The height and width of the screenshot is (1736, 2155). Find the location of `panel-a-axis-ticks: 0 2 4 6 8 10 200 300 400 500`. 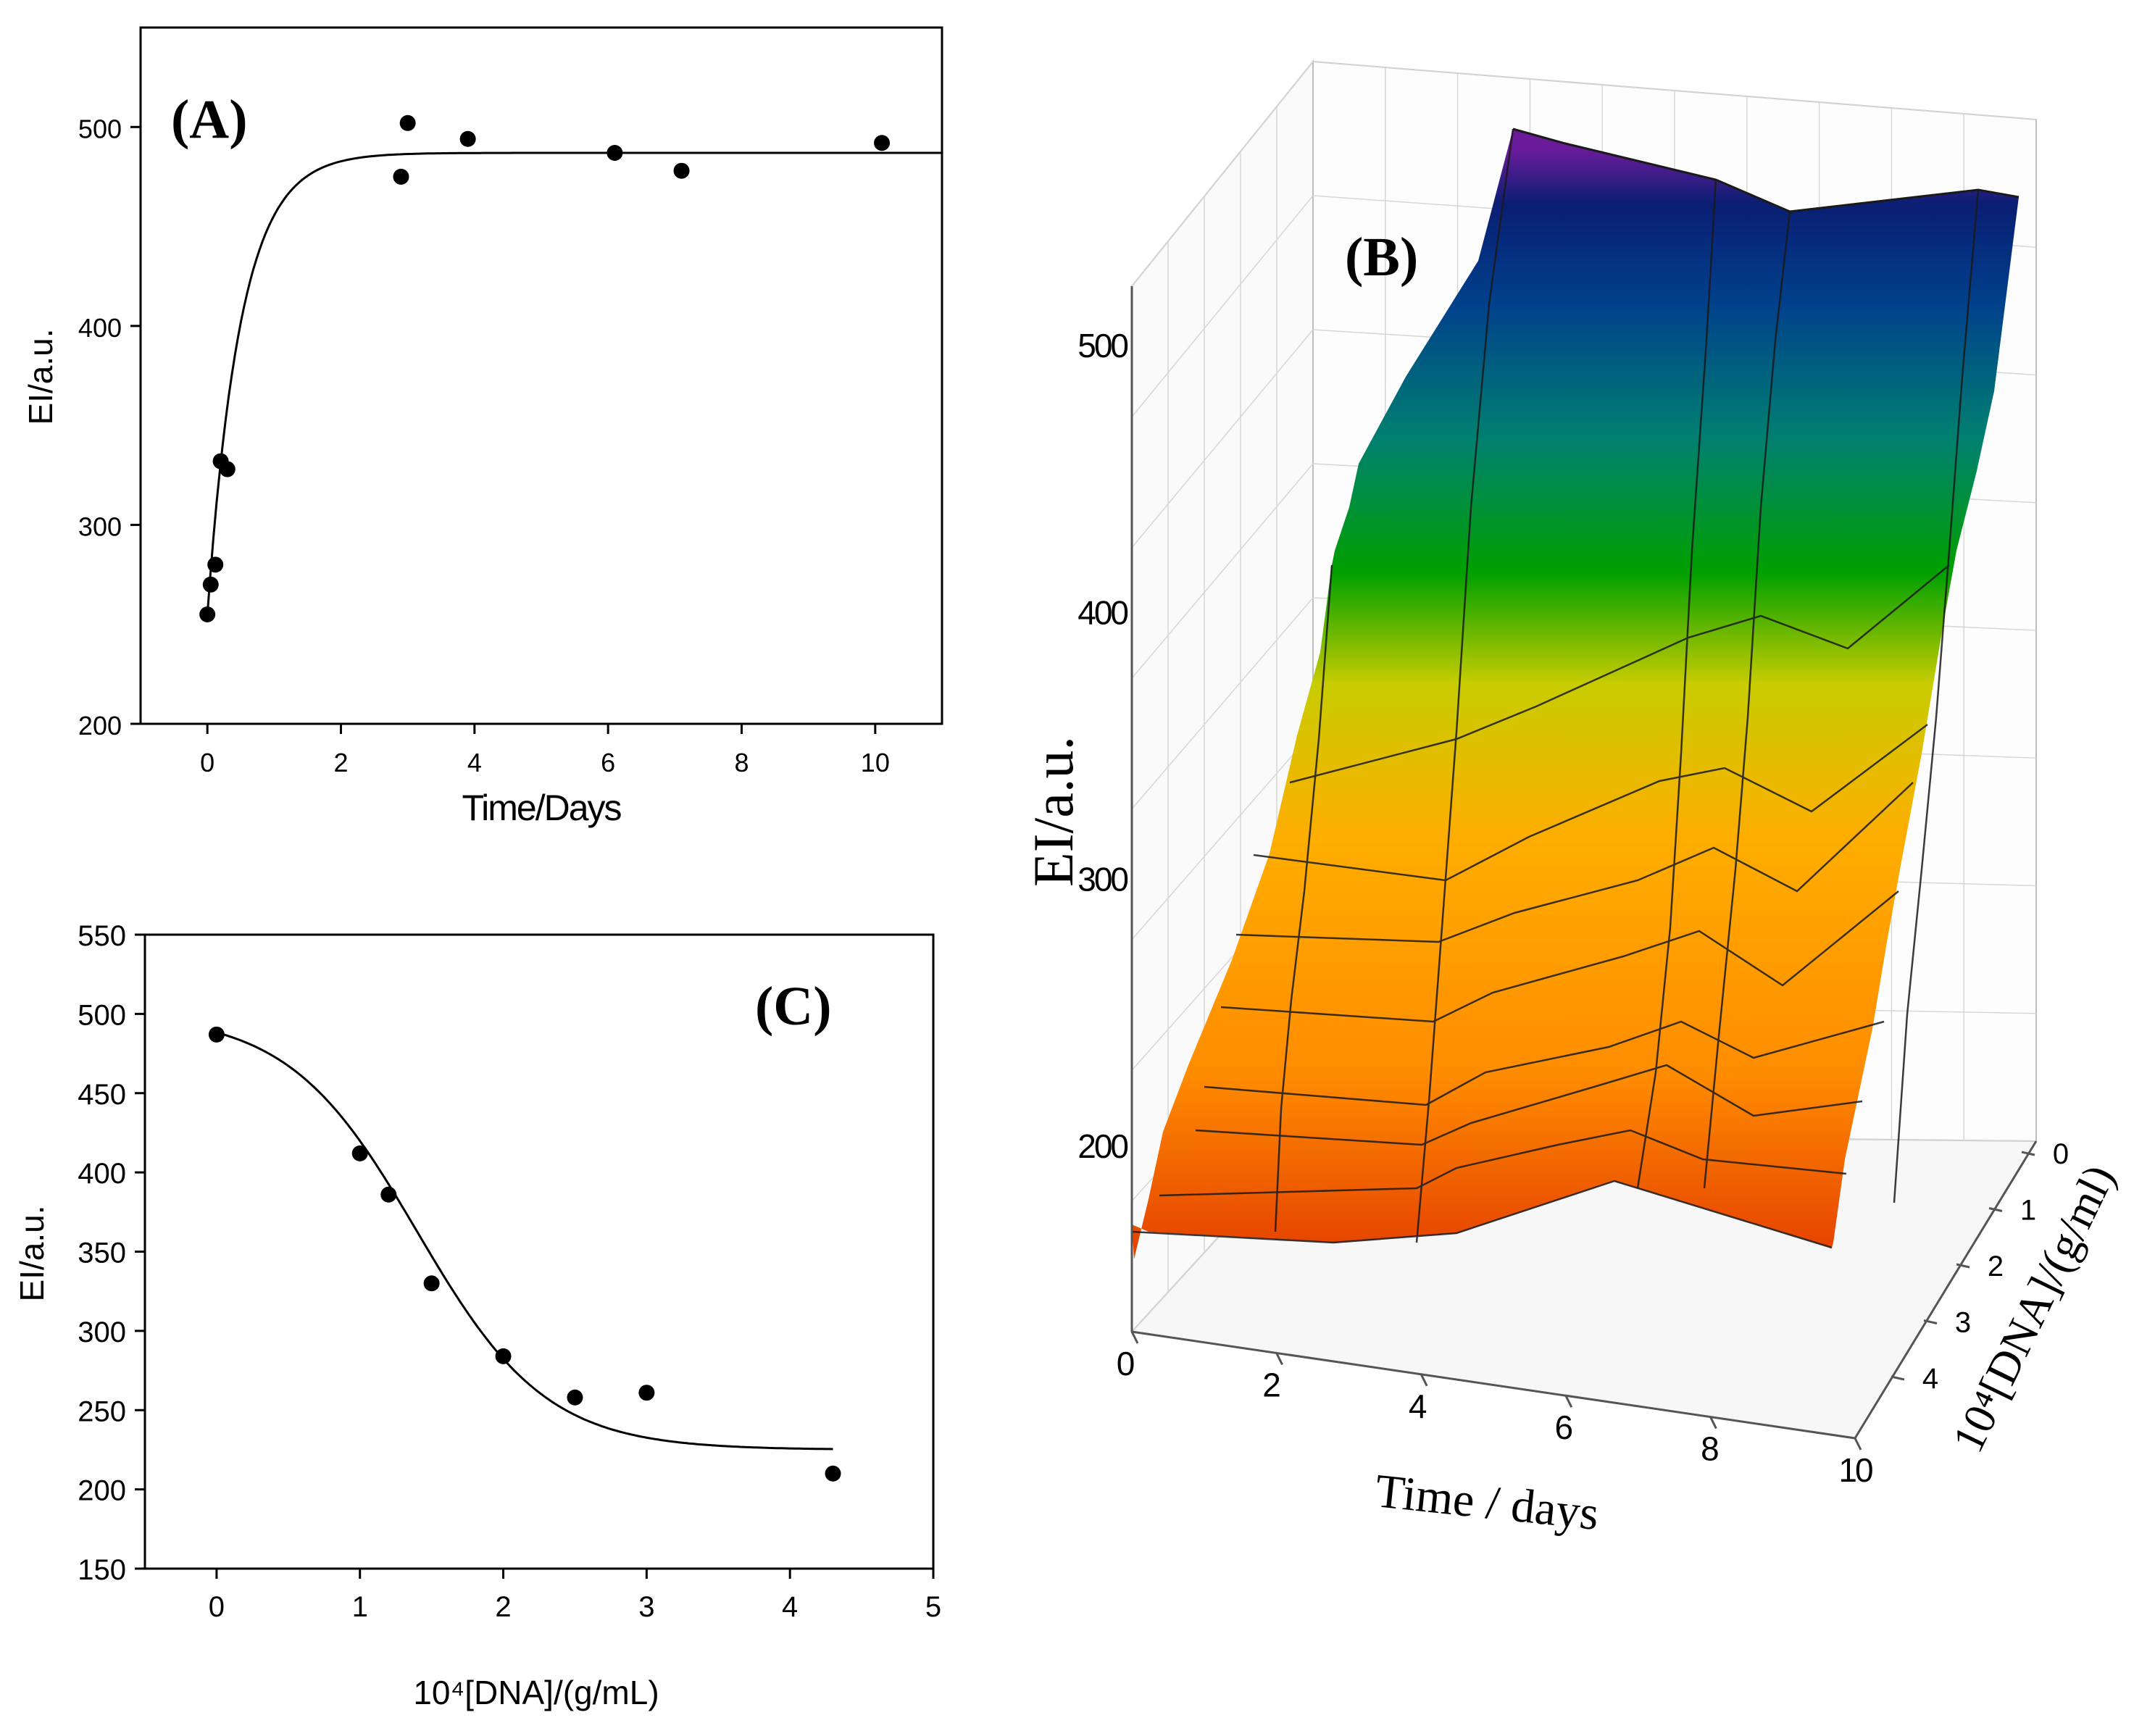

panel-a-axis-ticks: 0 2 4 6 8 10 200 300 400 500 is located at coordinates (484, 446).